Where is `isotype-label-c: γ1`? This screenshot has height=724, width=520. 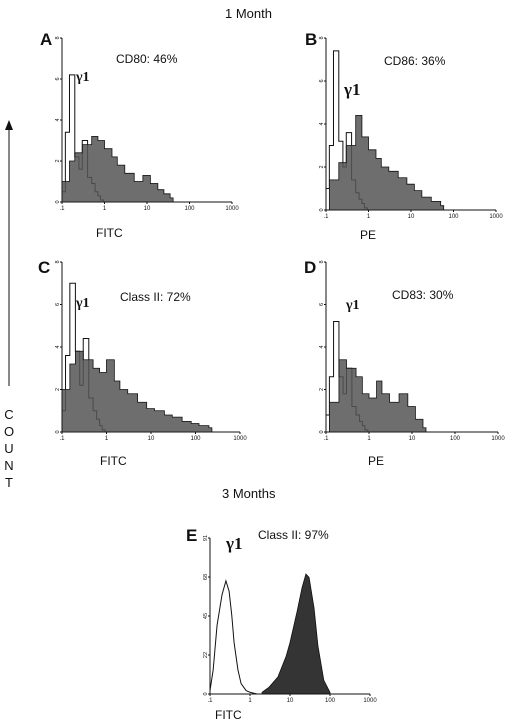 isotype-label-c: γ1 is located at coordinates (83, 303).